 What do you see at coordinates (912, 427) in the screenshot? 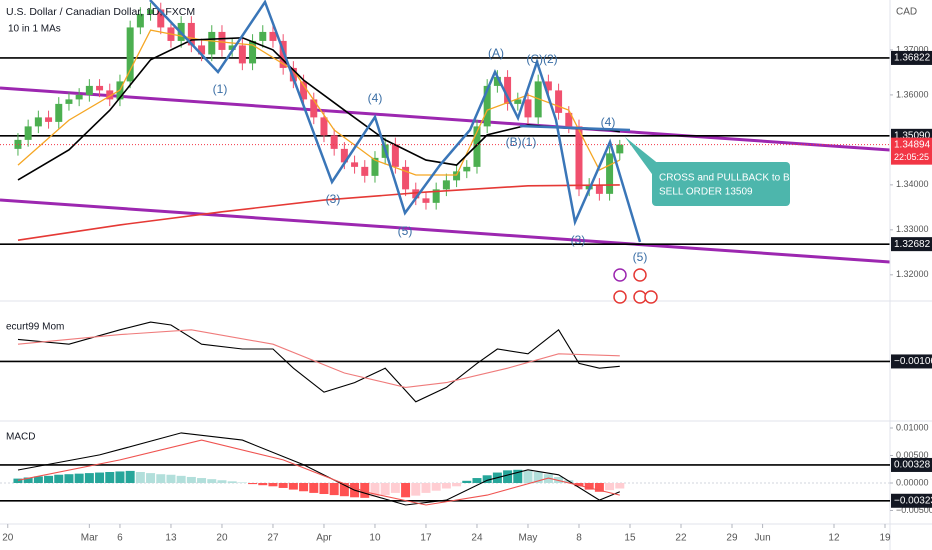
I see `y-tick-label: 0.01000` at bounding box center [912, 427].